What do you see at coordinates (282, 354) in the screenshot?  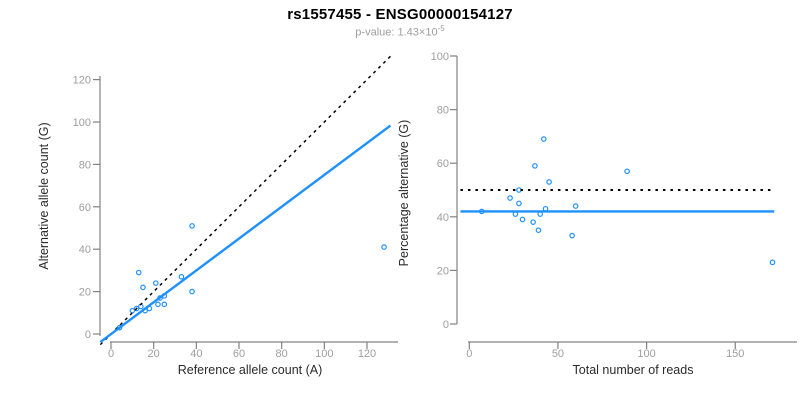 I see `x-tick-label: 80` at bounding box center [282, 354].